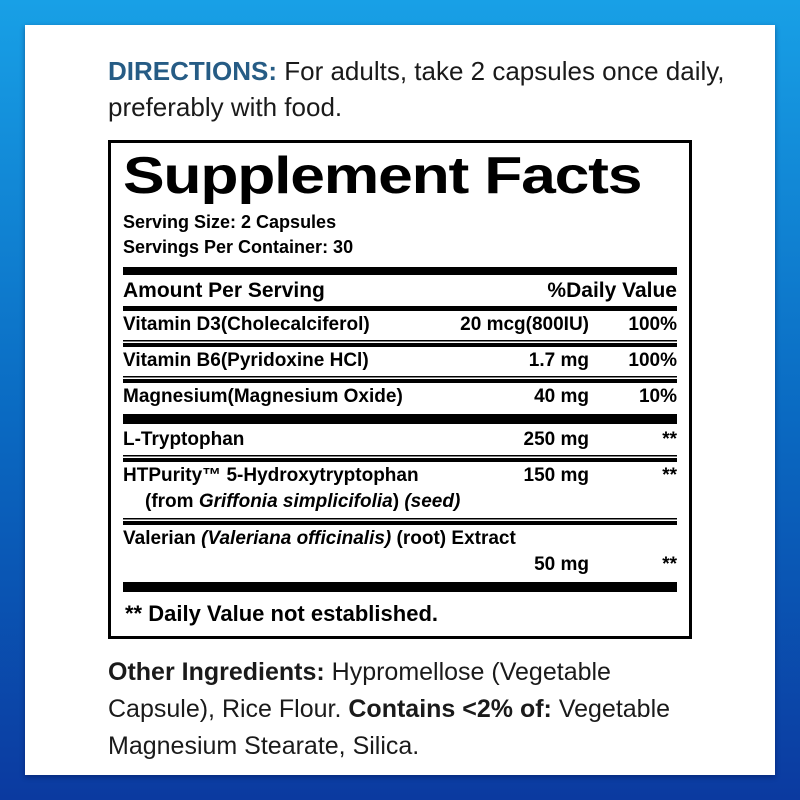 The image size is (800, 800). What do you see at coordinates (216, 672) in the screenshot?
I see `other-ingredients-label: Other Ingredients:` at bounding box center [216, 672].